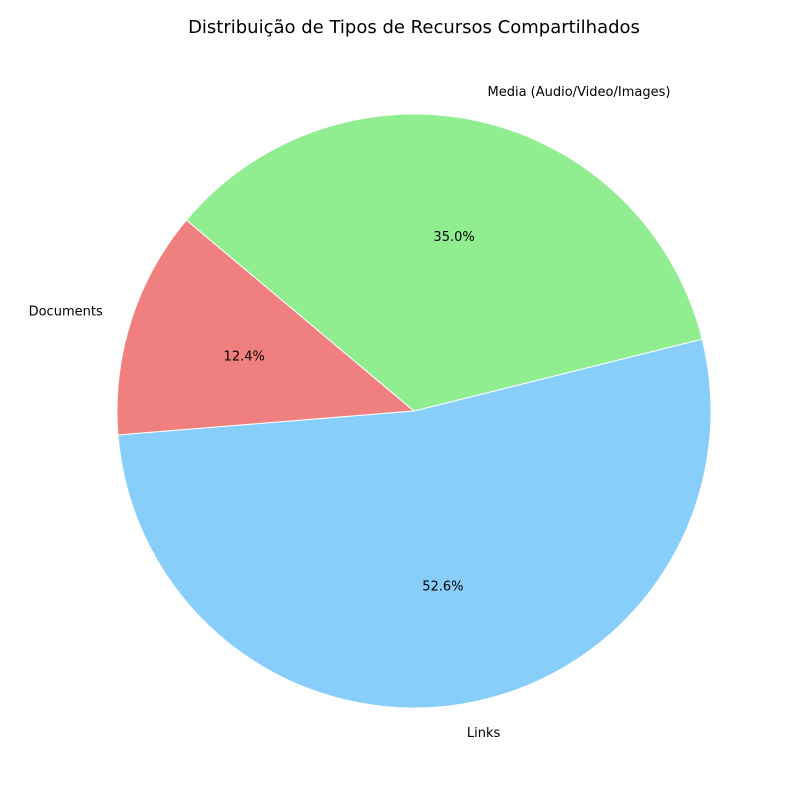  What do you see at coordinates (266, 327) in the screenshot?
I see `pie-slice-documents` at bounding box center [266, 327].